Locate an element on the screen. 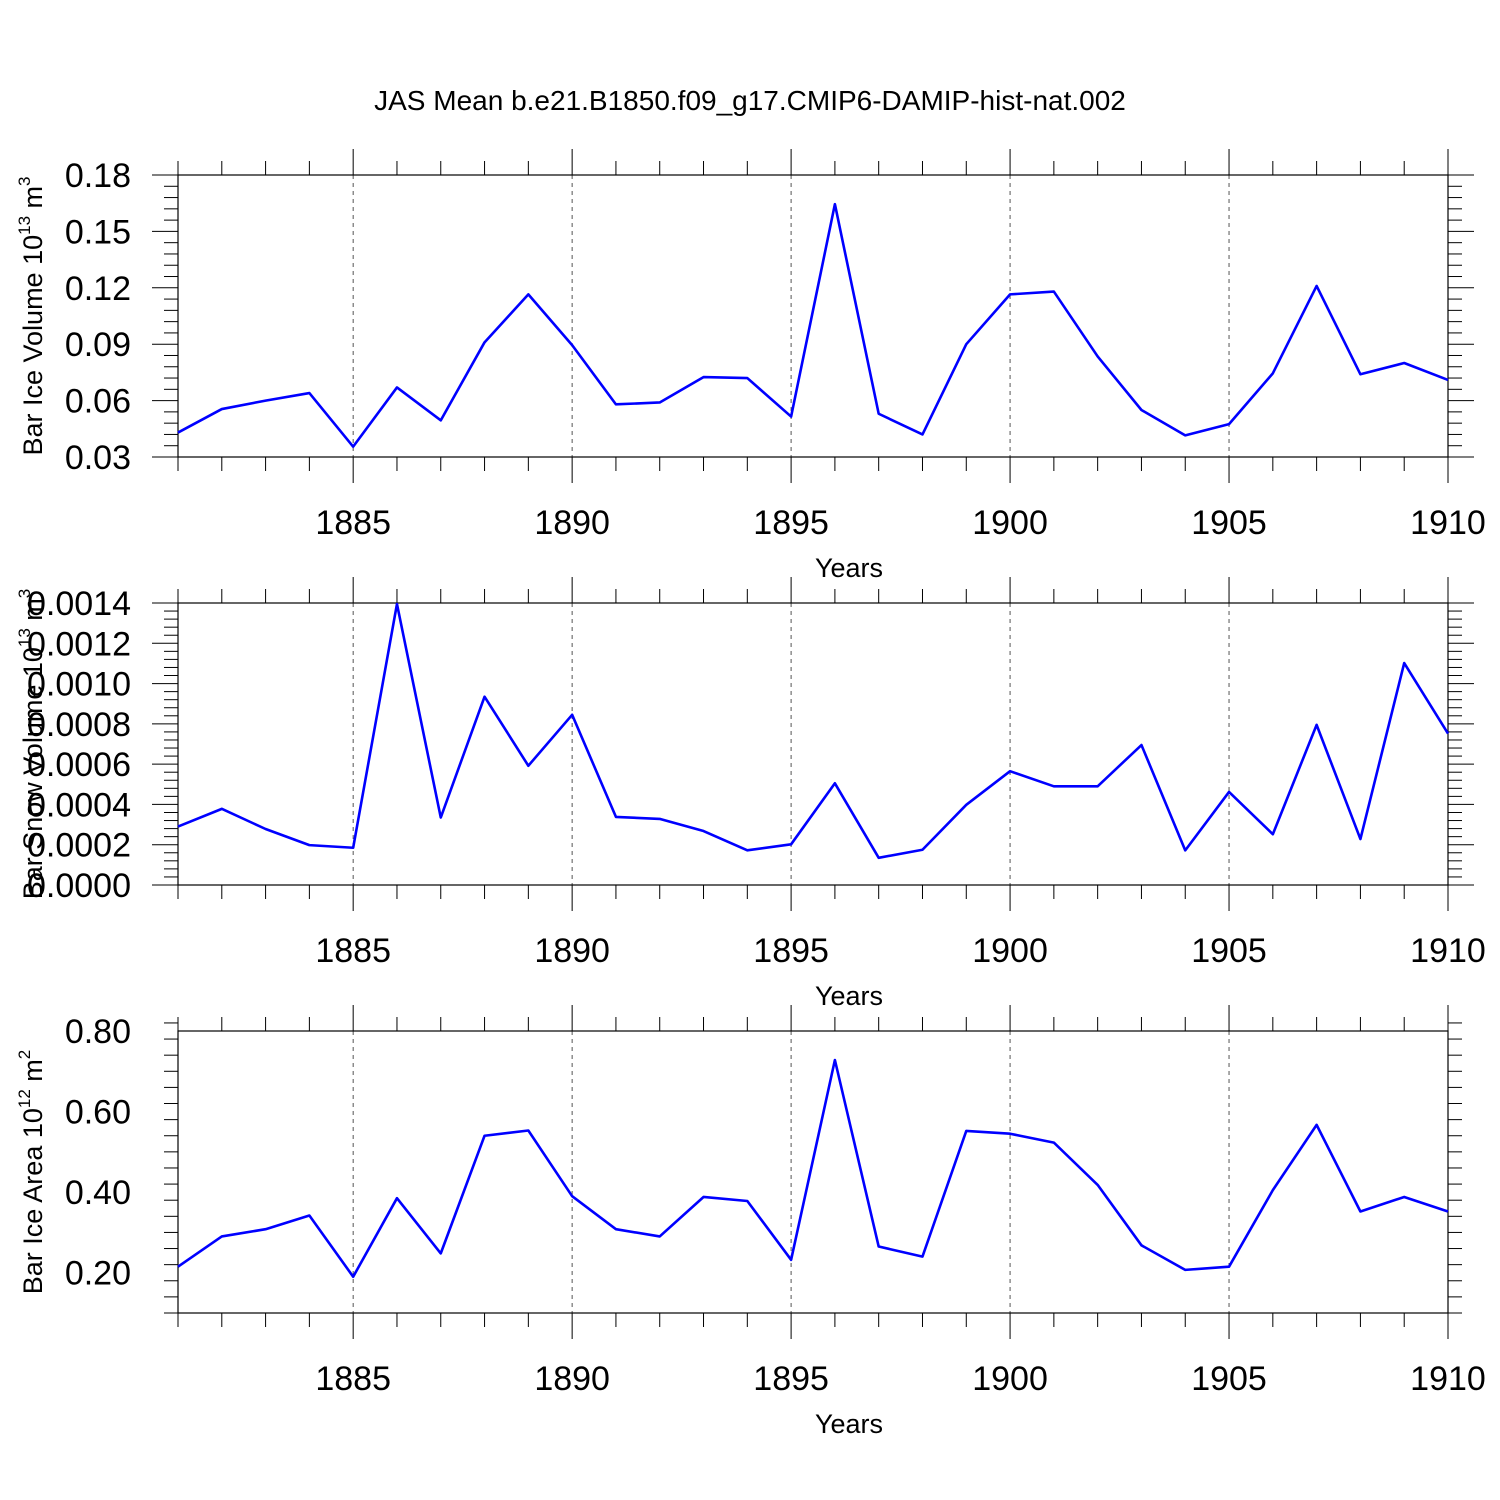  ice-area-xtick-label-1890: 1890 is located at coordinates (572, 1379).